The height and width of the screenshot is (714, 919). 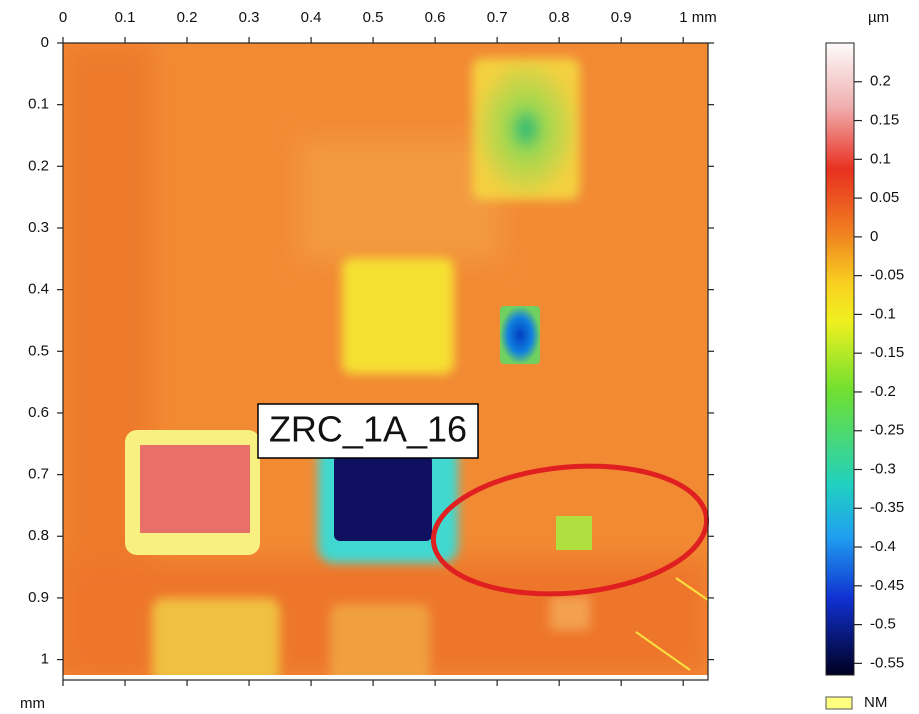 I want to click on colorbar-unit: µm, so click(x=878, y=17).